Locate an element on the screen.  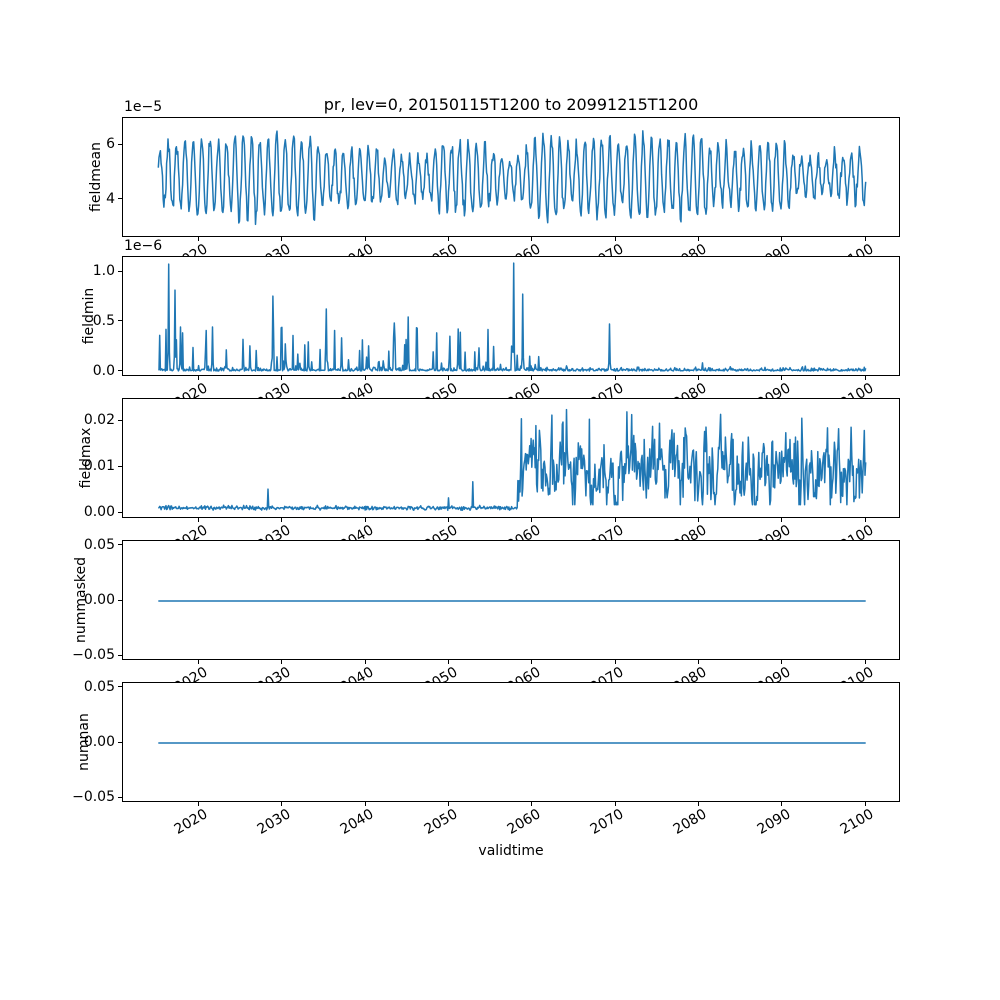
axes-numnan is located at coordinates (511, 742).